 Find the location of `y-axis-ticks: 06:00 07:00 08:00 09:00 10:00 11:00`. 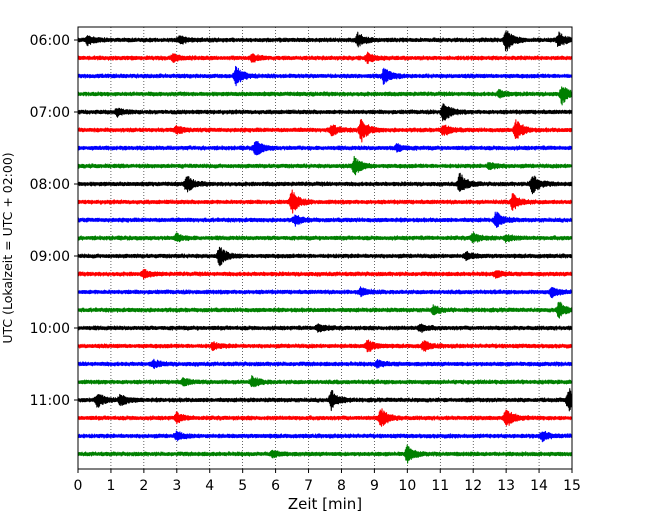

y-axis-ticks: 06:00 07:00 08:00 09:00 10:00 11:00 is located at coordinates (54, 221).